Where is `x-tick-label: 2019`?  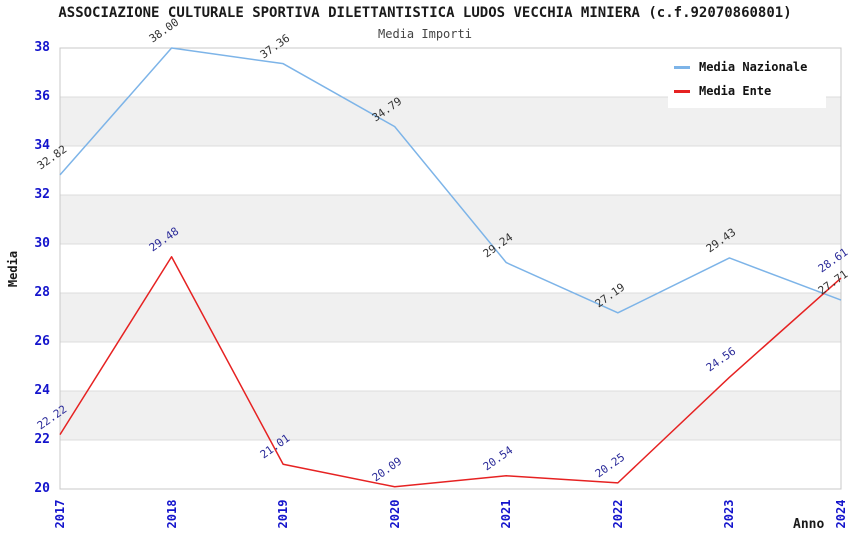
x-tick-label: 2019 is located at coordinates (283, 514).